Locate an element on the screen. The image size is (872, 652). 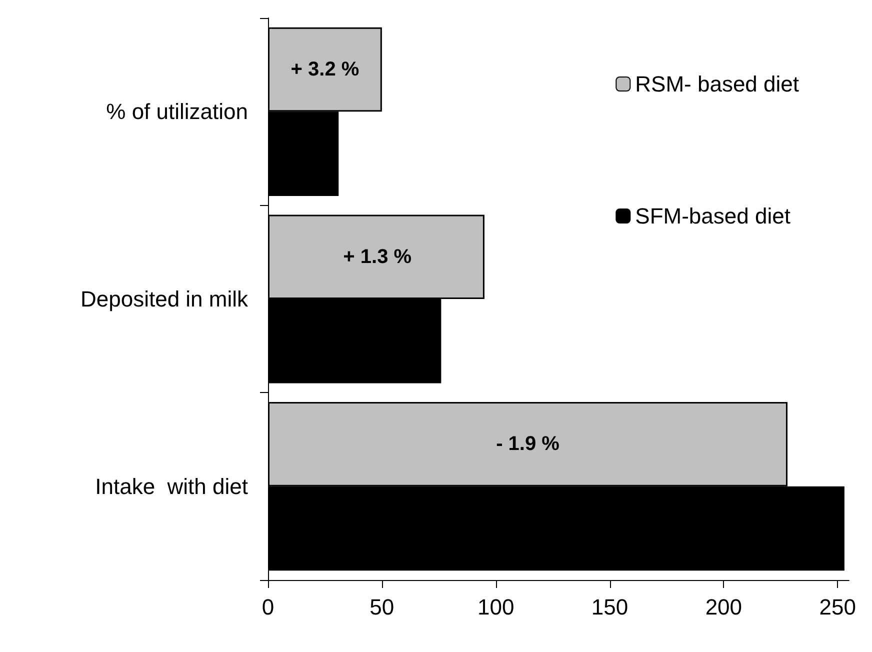
x-tick-label: 250 is located at coordinates (837, 607).